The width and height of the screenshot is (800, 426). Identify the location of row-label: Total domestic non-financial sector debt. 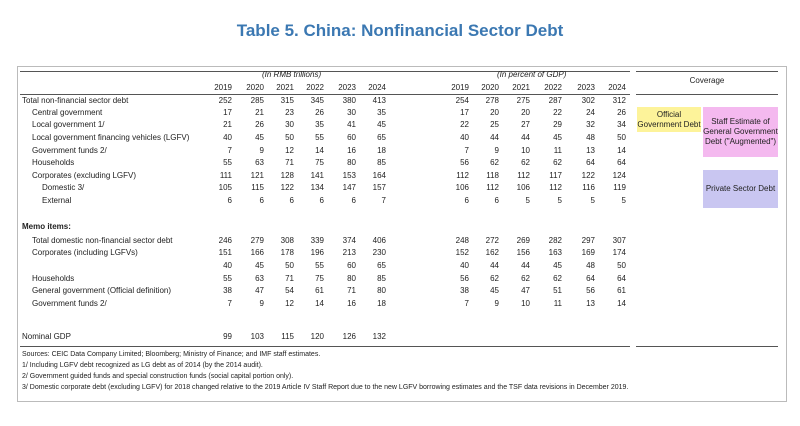
(102, 240).